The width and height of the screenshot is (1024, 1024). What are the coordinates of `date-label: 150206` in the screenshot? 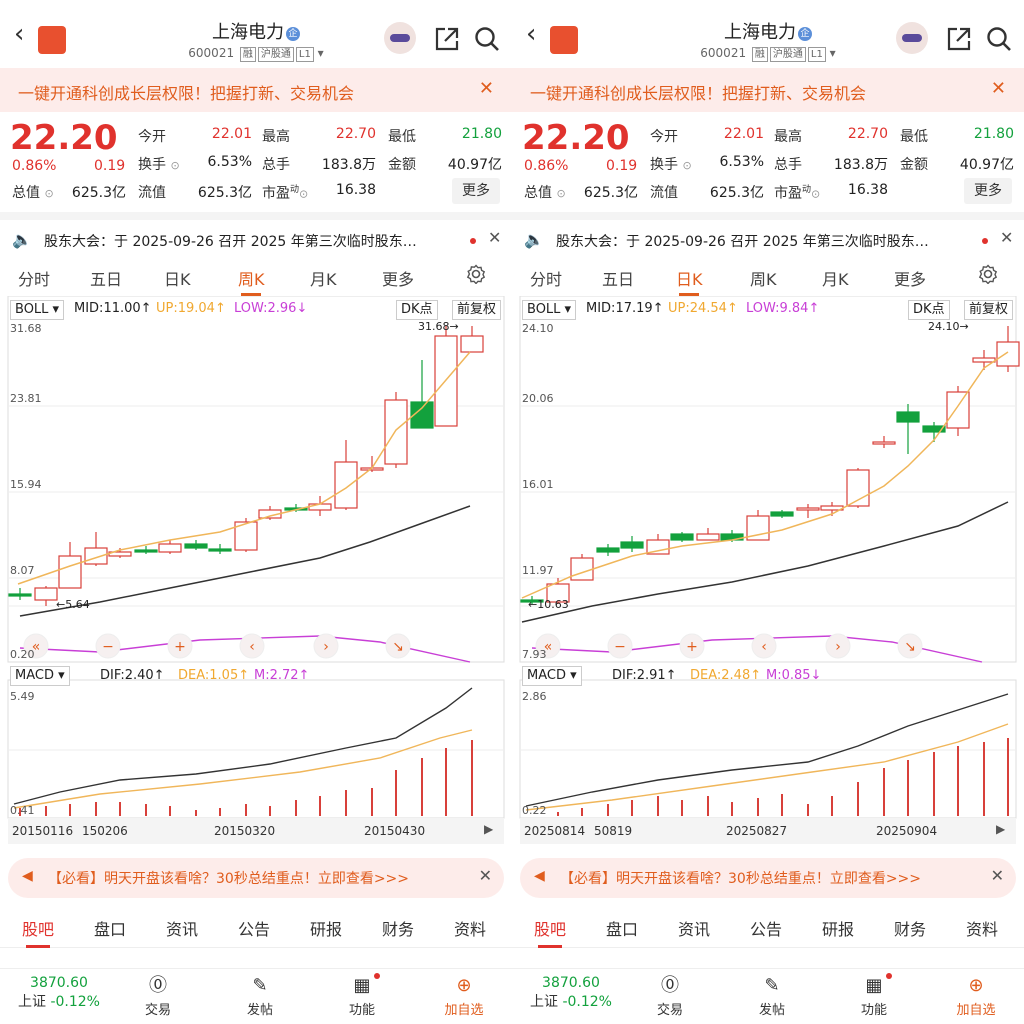 It's located at (105, 831).